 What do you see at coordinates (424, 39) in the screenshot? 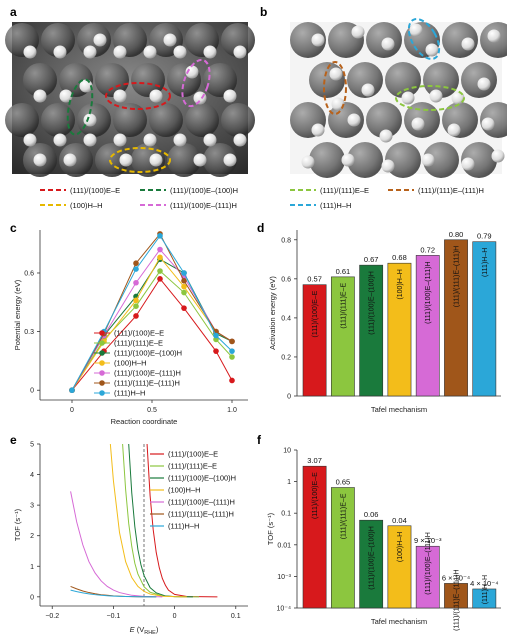
I see `site-ellipse-blue` at bounding box center [424, 39].